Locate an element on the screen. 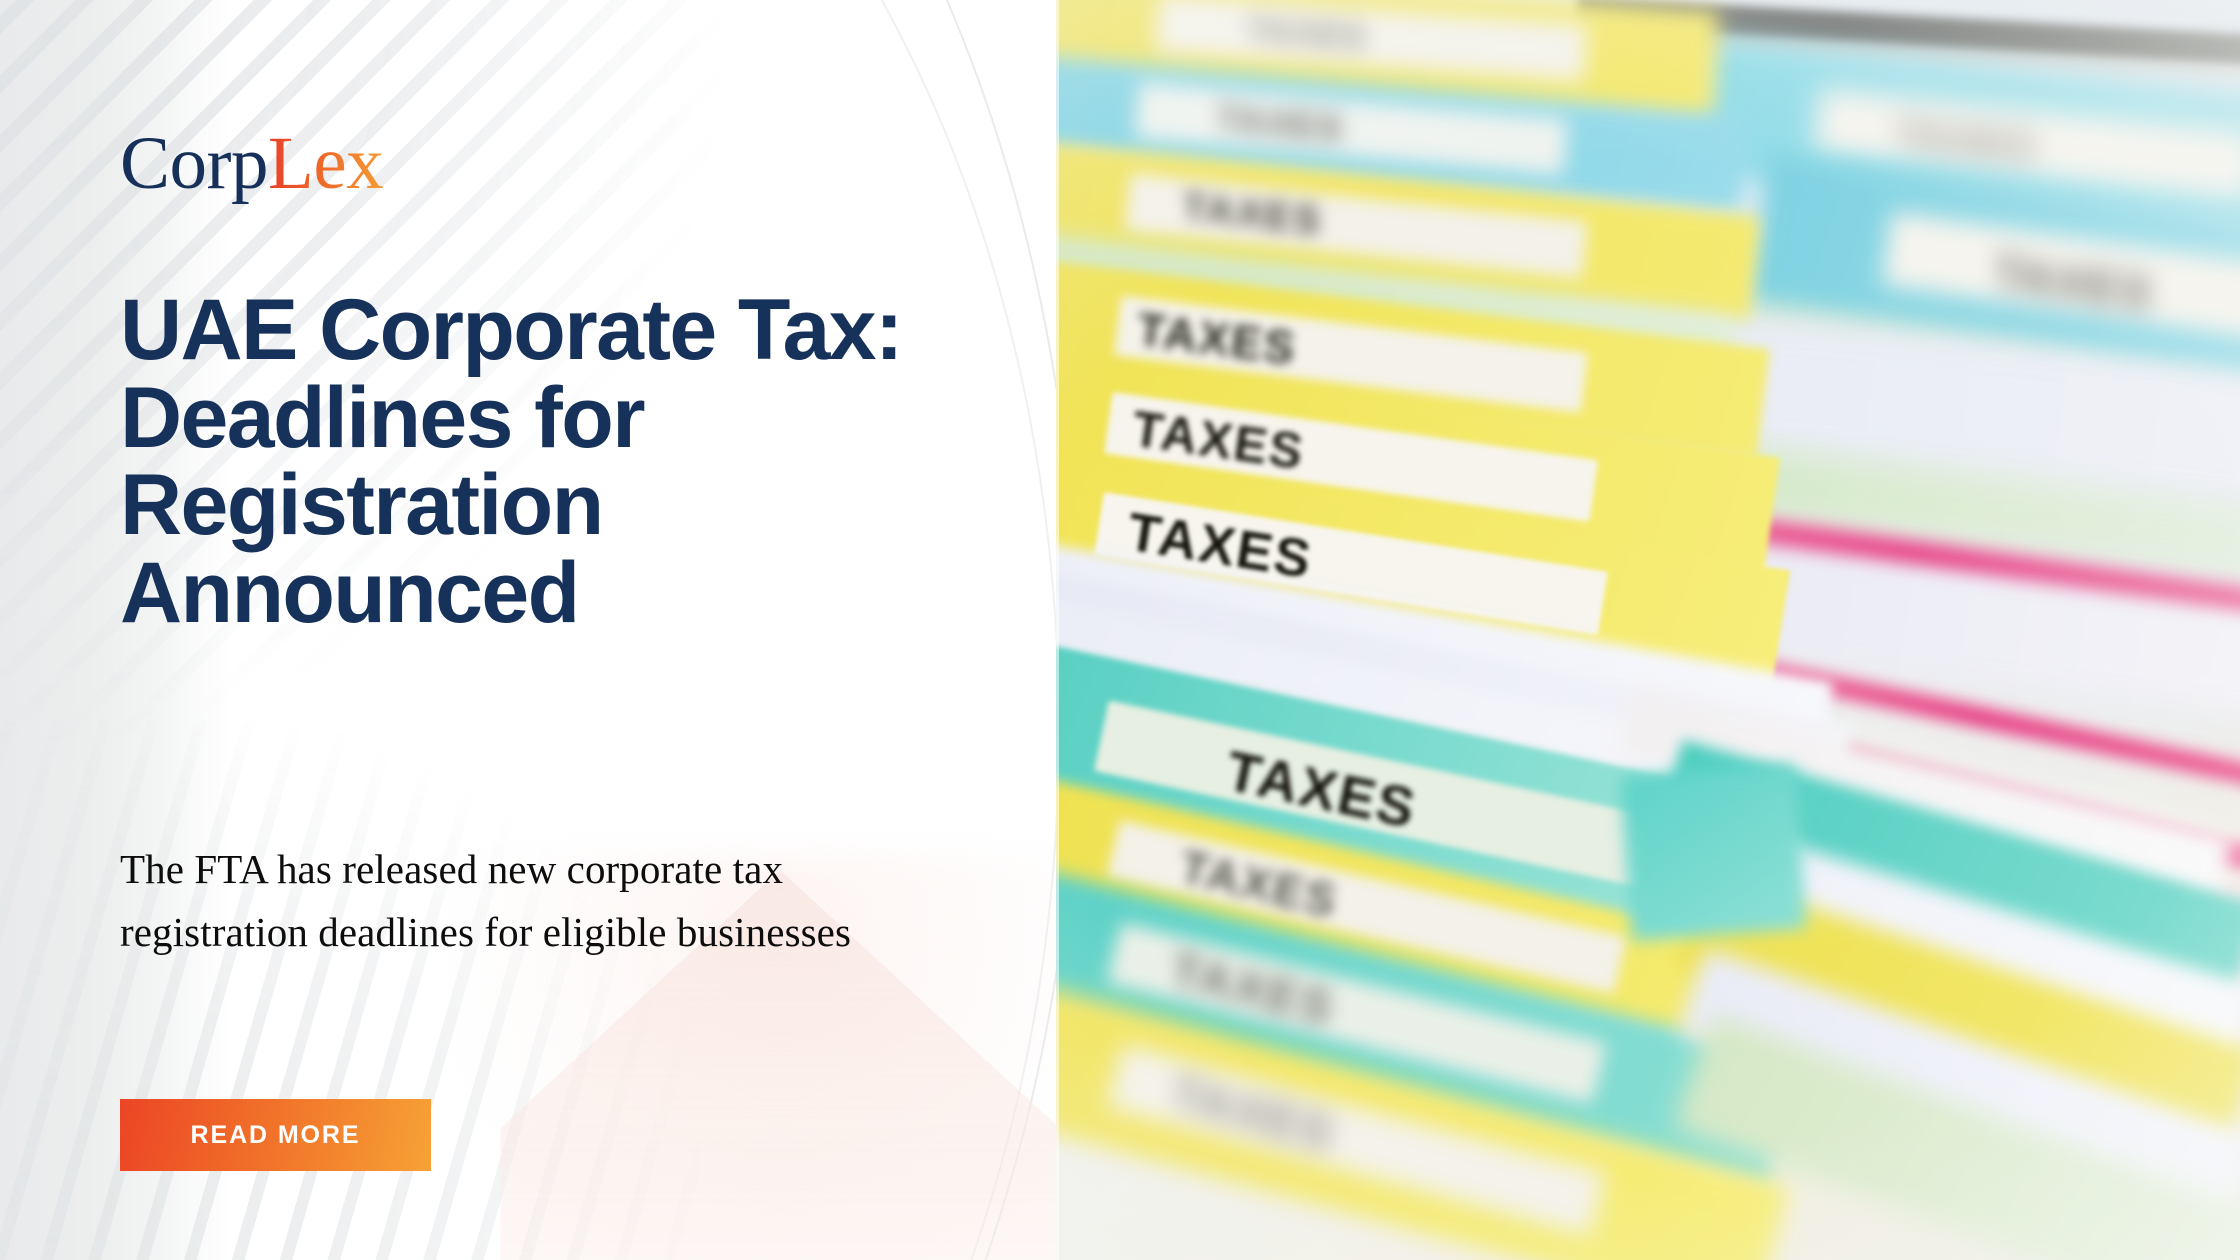 The image size is (2240, 1260). panel-seam is located at coordinates (1057, 630).